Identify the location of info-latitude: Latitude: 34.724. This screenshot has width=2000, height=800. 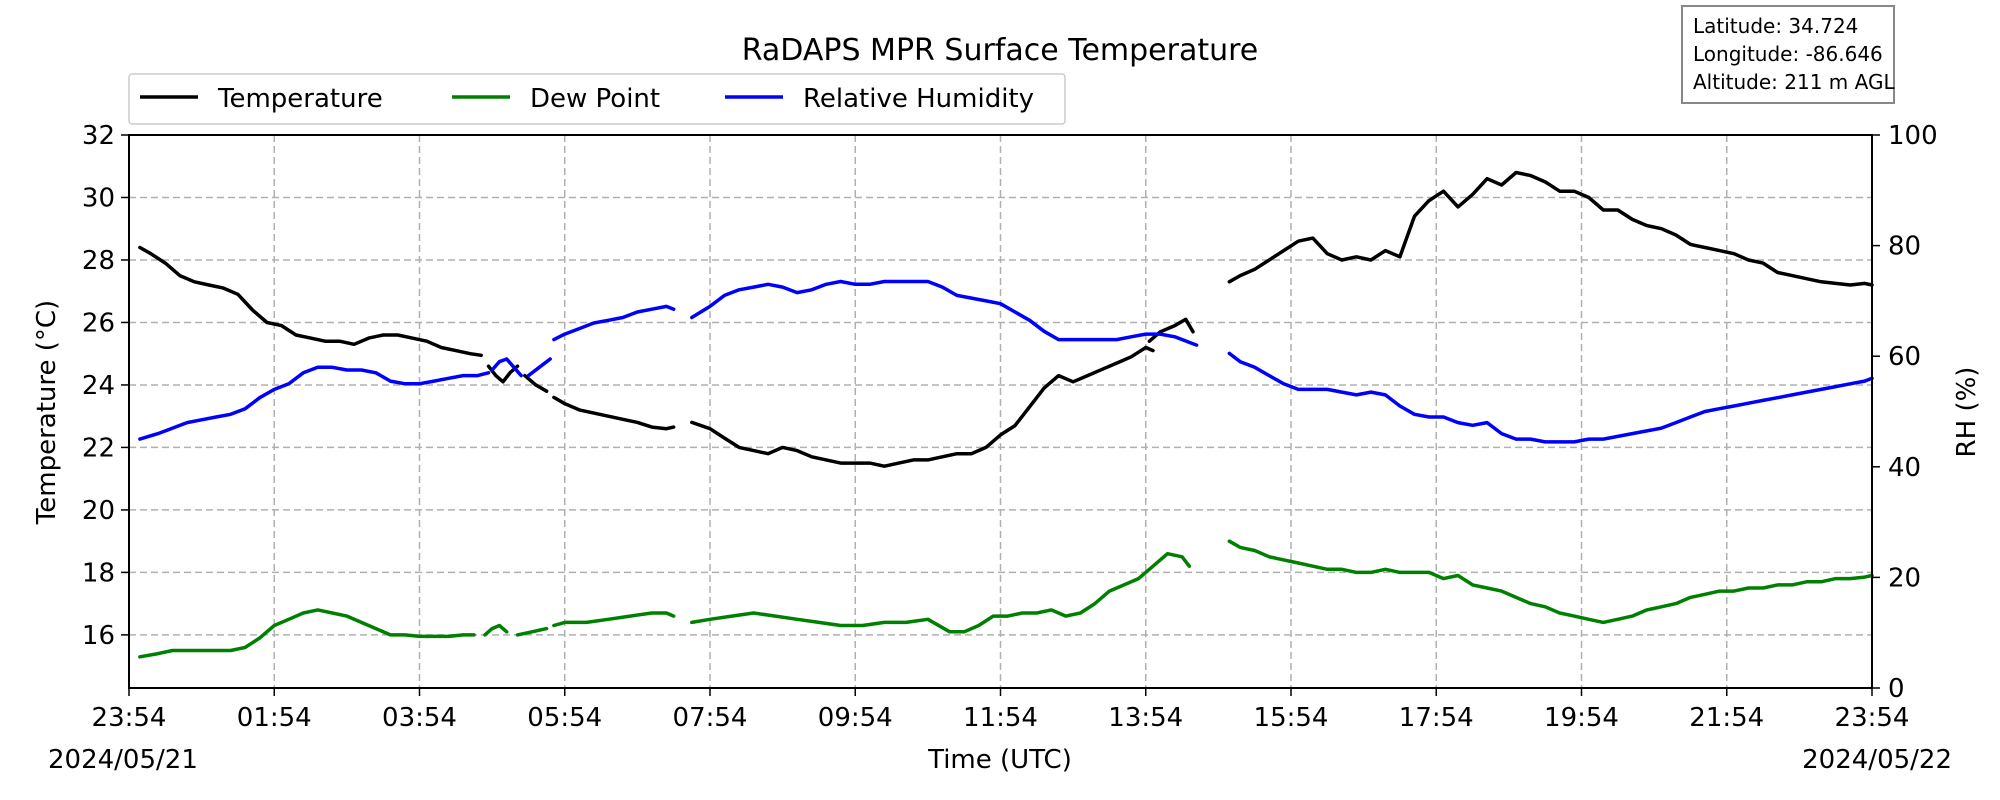
(1775, 26).